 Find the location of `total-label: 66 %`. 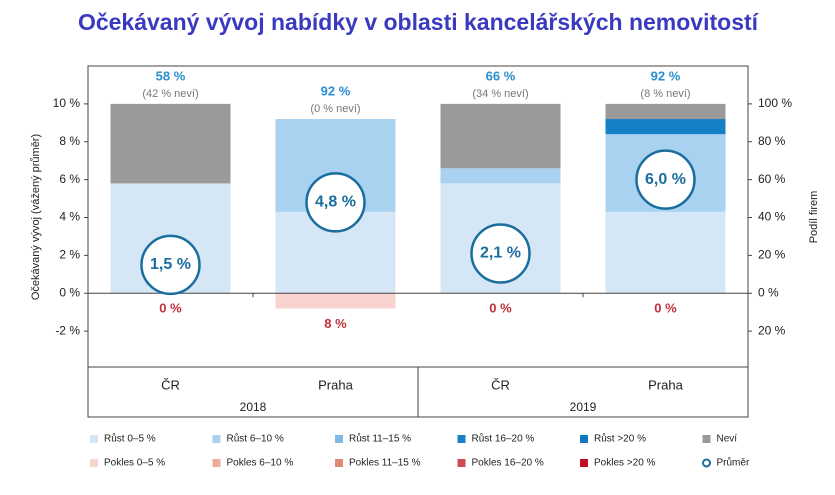

total-label: 66 % is located at coordinates (501, 75).